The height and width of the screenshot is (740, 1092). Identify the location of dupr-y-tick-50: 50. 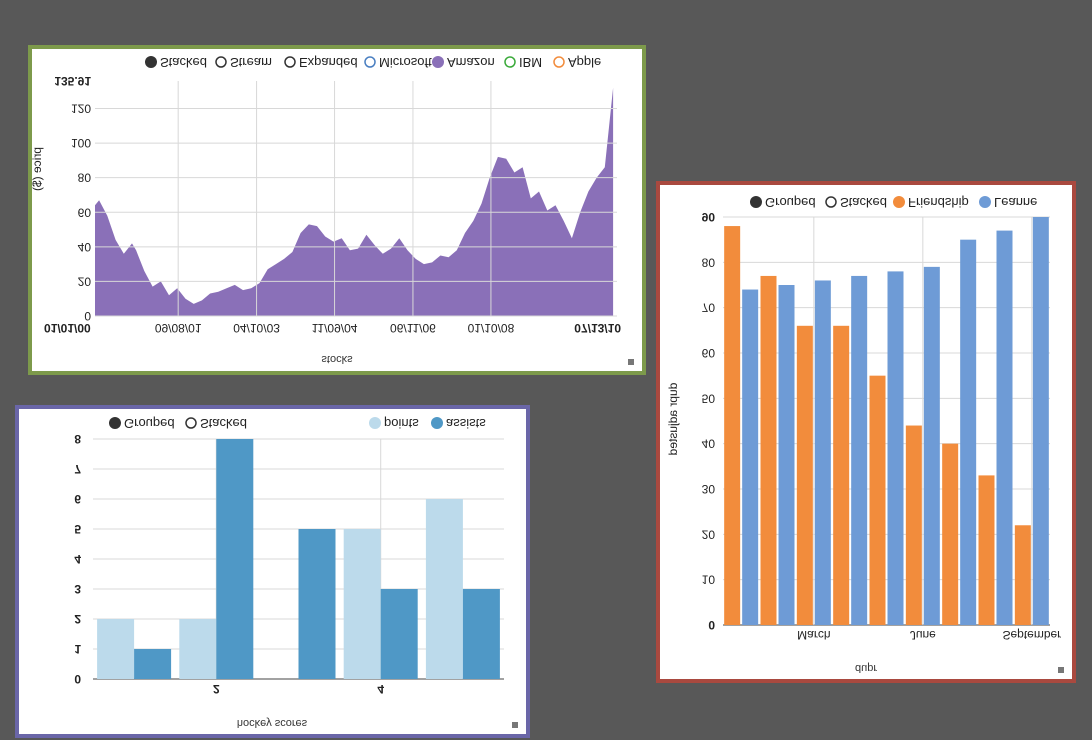
(709, 398).